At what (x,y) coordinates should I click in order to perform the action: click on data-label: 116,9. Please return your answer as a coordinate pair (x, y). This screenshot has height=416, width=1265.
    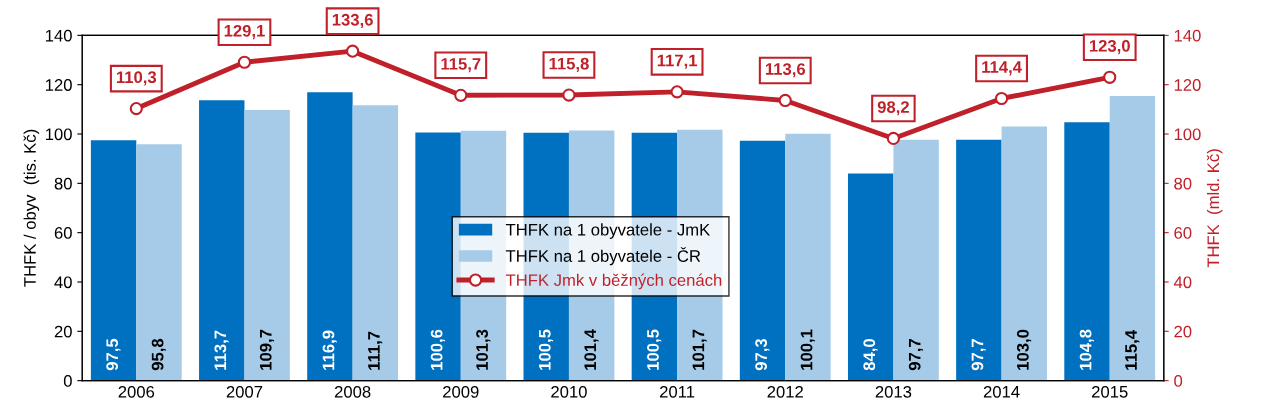
    Looking at the image, I should click on (329, 350).